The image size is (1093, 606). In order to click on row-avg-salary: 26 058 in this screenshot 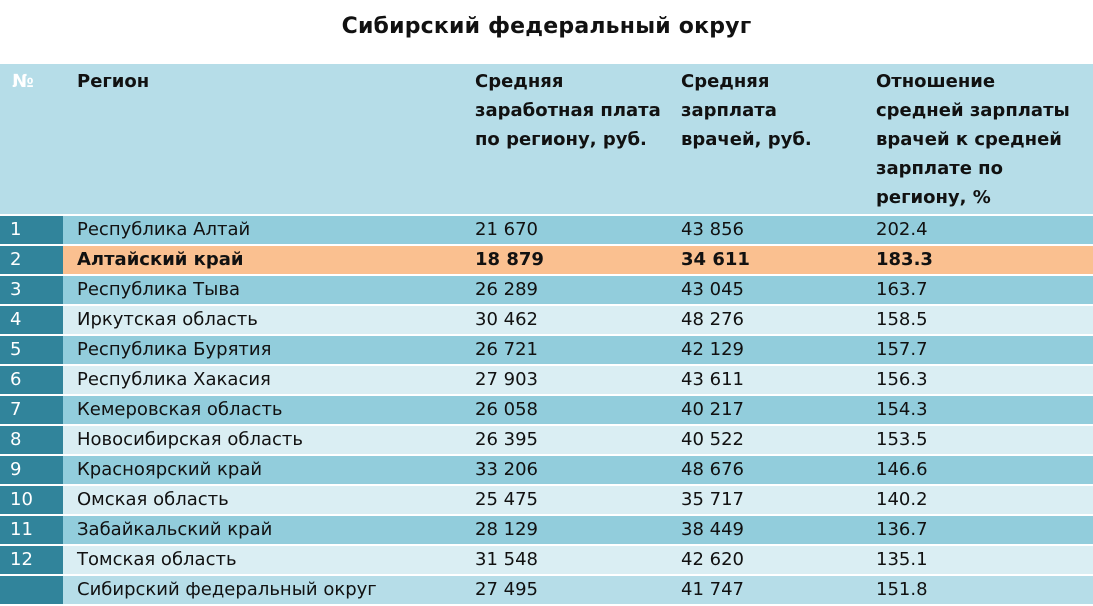, I will do `click(564, 410)`.